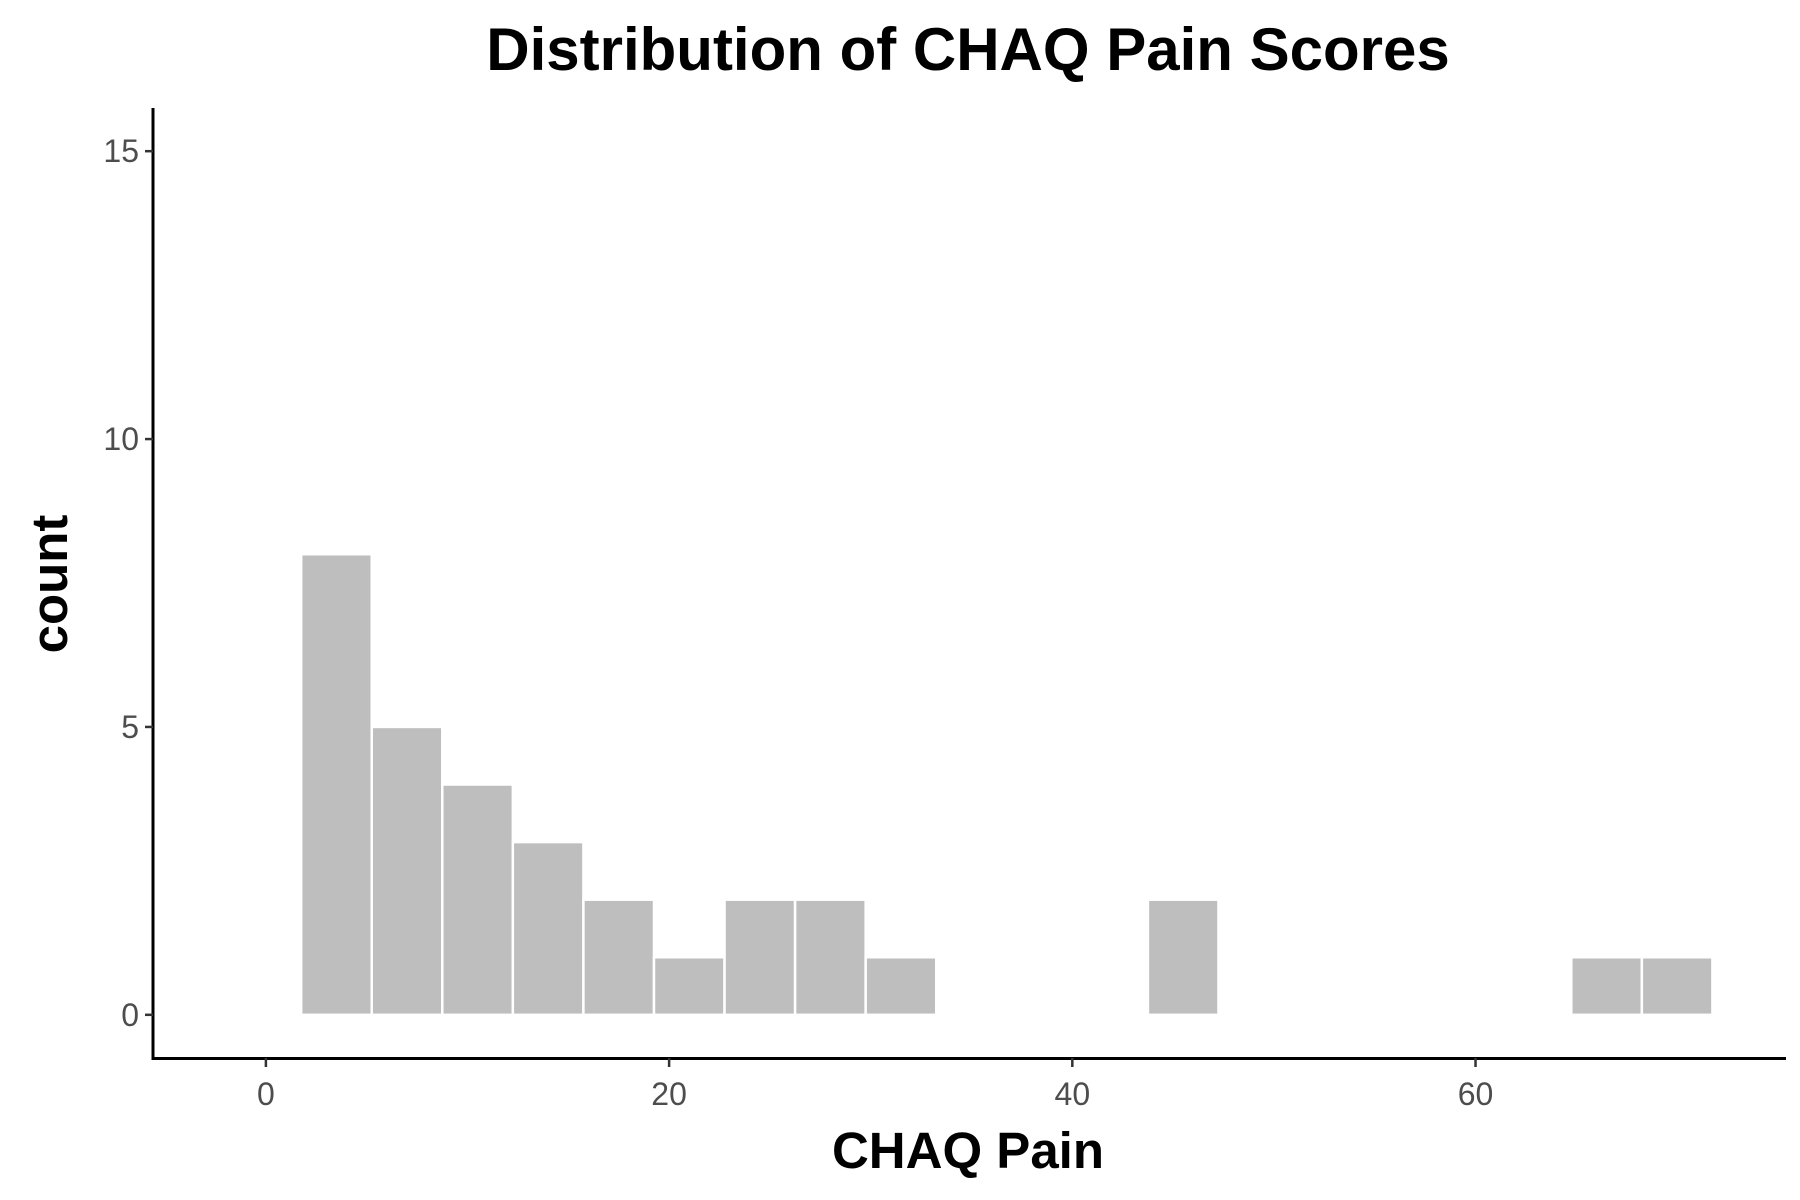 This screenshot has width=1800, height=1200. What do you see at coordinates (130, 1015) in the screenshot?
I see `y-tick-label: 0` at bounding box center [130, 1015].